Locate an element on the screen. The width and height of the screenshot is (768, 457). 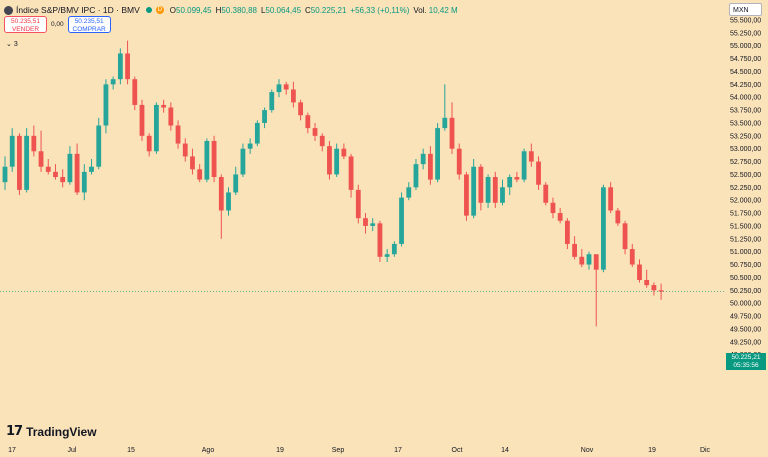
y-tick-label: 52.750,00 is located at coordinates (745, 162).